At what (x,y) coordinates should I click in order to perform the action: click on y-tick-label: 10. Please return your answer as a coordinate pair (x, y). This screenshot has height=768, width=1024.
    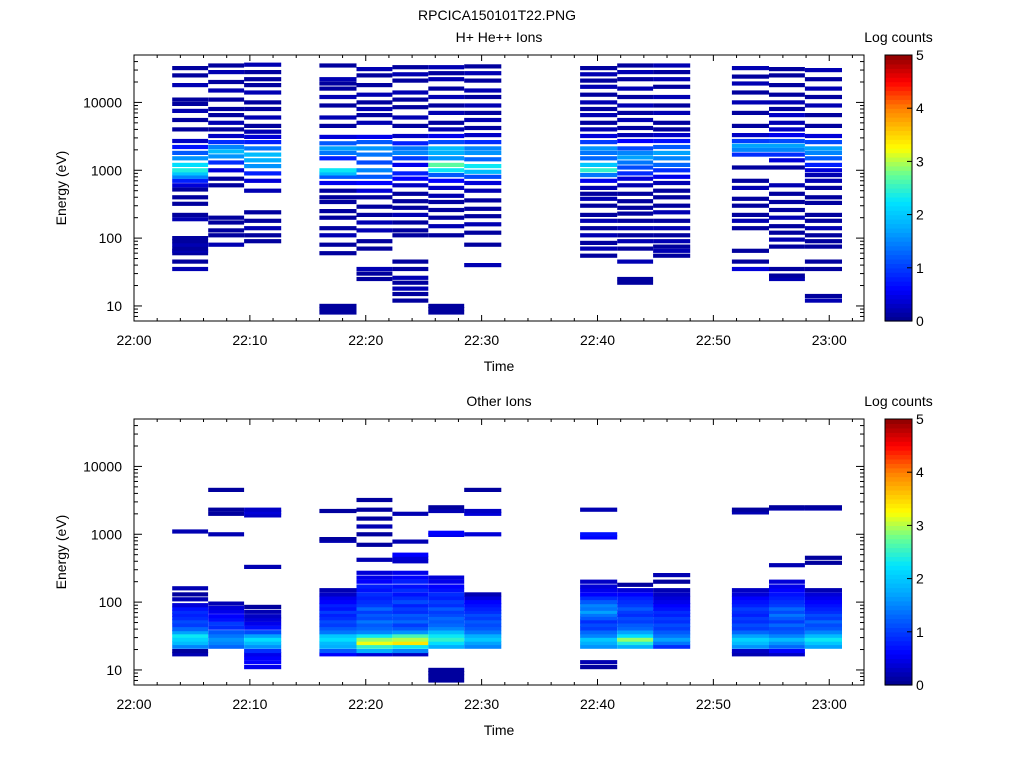
    Looking at the image, I should click on (114, 306).